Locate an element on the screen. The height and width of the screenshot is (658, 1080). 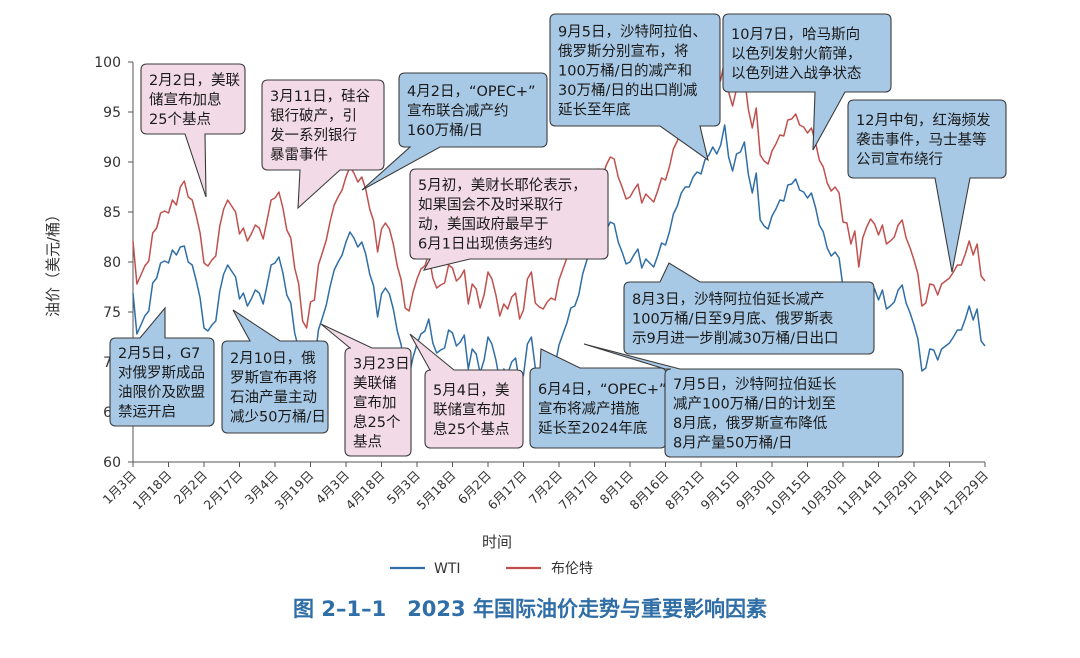
annotation-line: 8月底，俄罗斯宣布降低 is located at coordinates (750, 423).